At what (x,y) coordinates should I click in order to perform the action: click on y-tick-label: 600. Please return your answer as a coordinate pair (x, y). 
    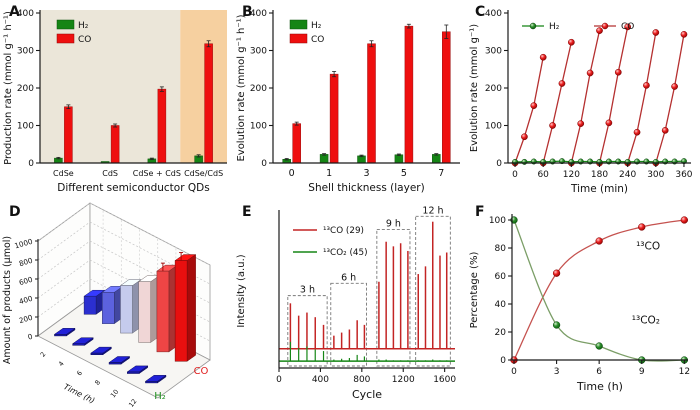
    Looking at the image, I should click on (26, 281).